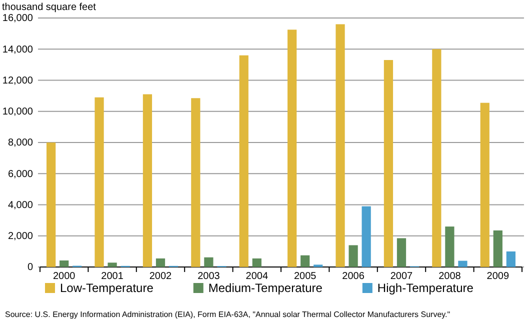  What do you see at coordinates (160, 276) in the screenshot?
I see `x-tick-label: 2002` at bounding box center [160, 276].